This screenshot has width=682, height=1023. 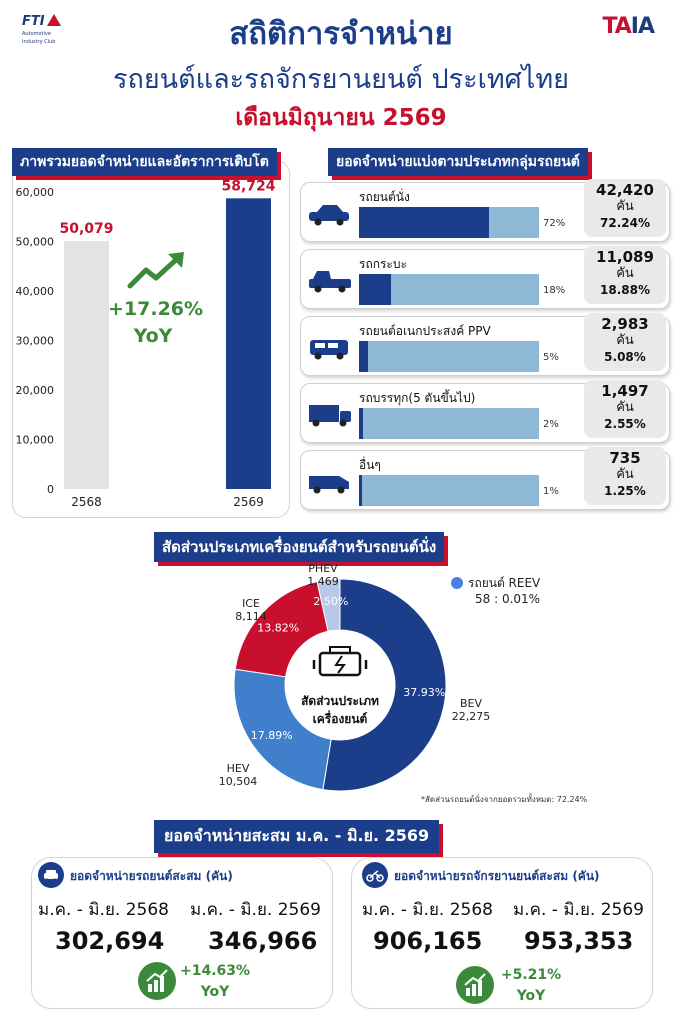 I want to click on bev-value: 22,275, so click(x=471, y=716).